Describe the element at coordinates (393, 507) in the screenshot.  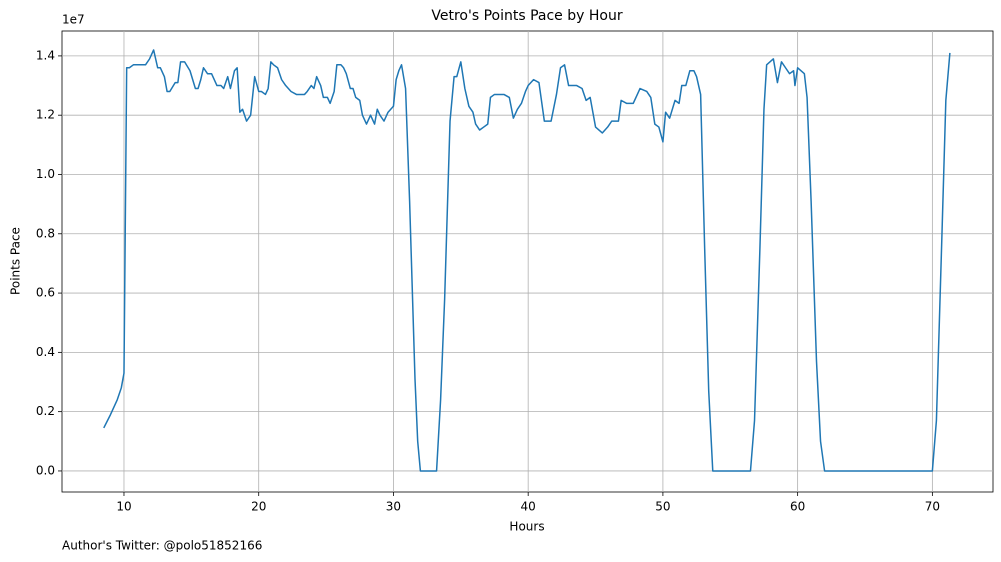
I see `x-tick-label: 30` at that location.